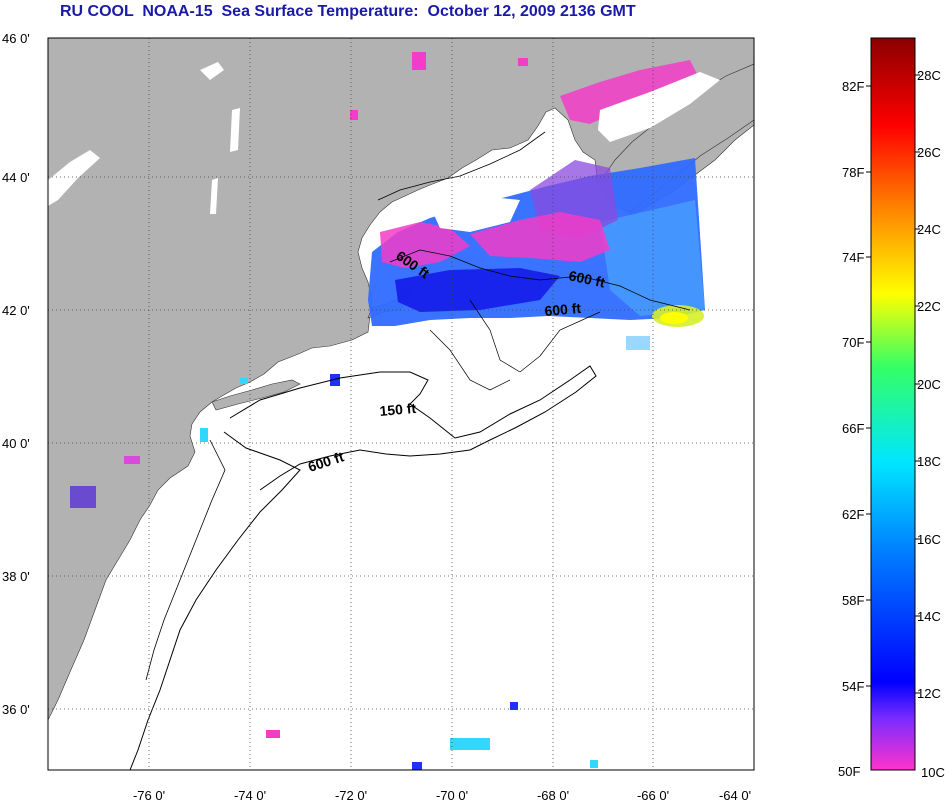 This screenshot has height=809, width=952. What do you see at coordinates (398, 409) in the screenshot?
I see `depth-label: 150 ft` at bounding box center [398, 409].